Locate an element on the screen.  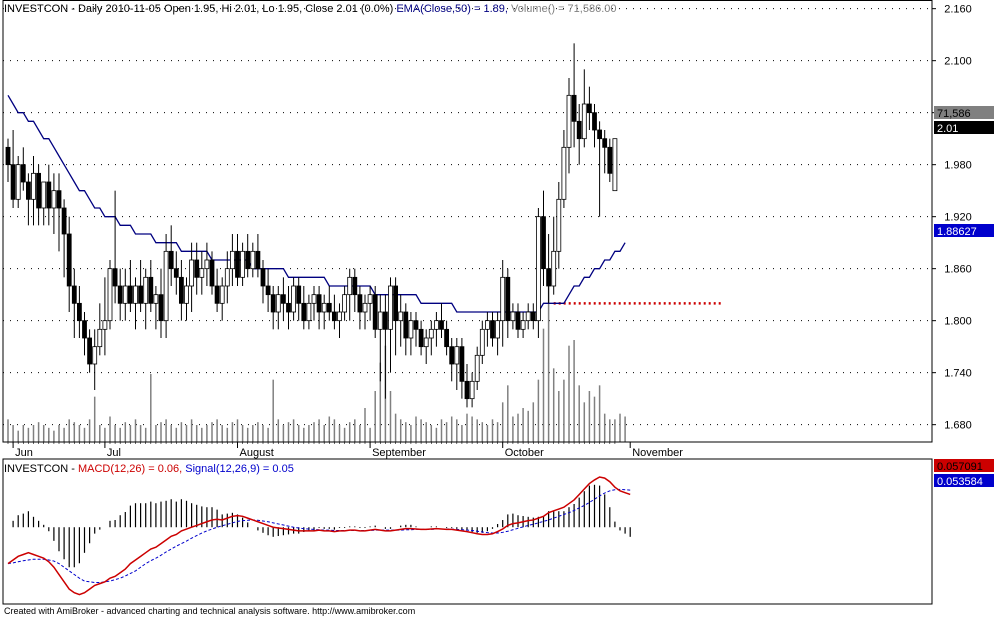
ema-value-badge-box is located at coordinates (964, 230).